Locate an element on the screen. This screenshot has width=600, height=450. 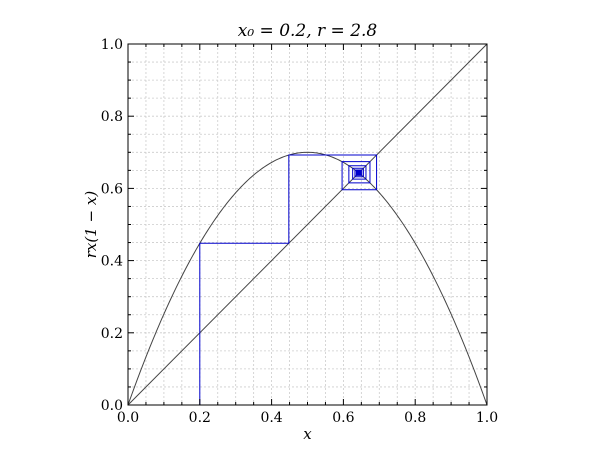
y-tick-label: 1.0 is located at coordinates (112, 45).